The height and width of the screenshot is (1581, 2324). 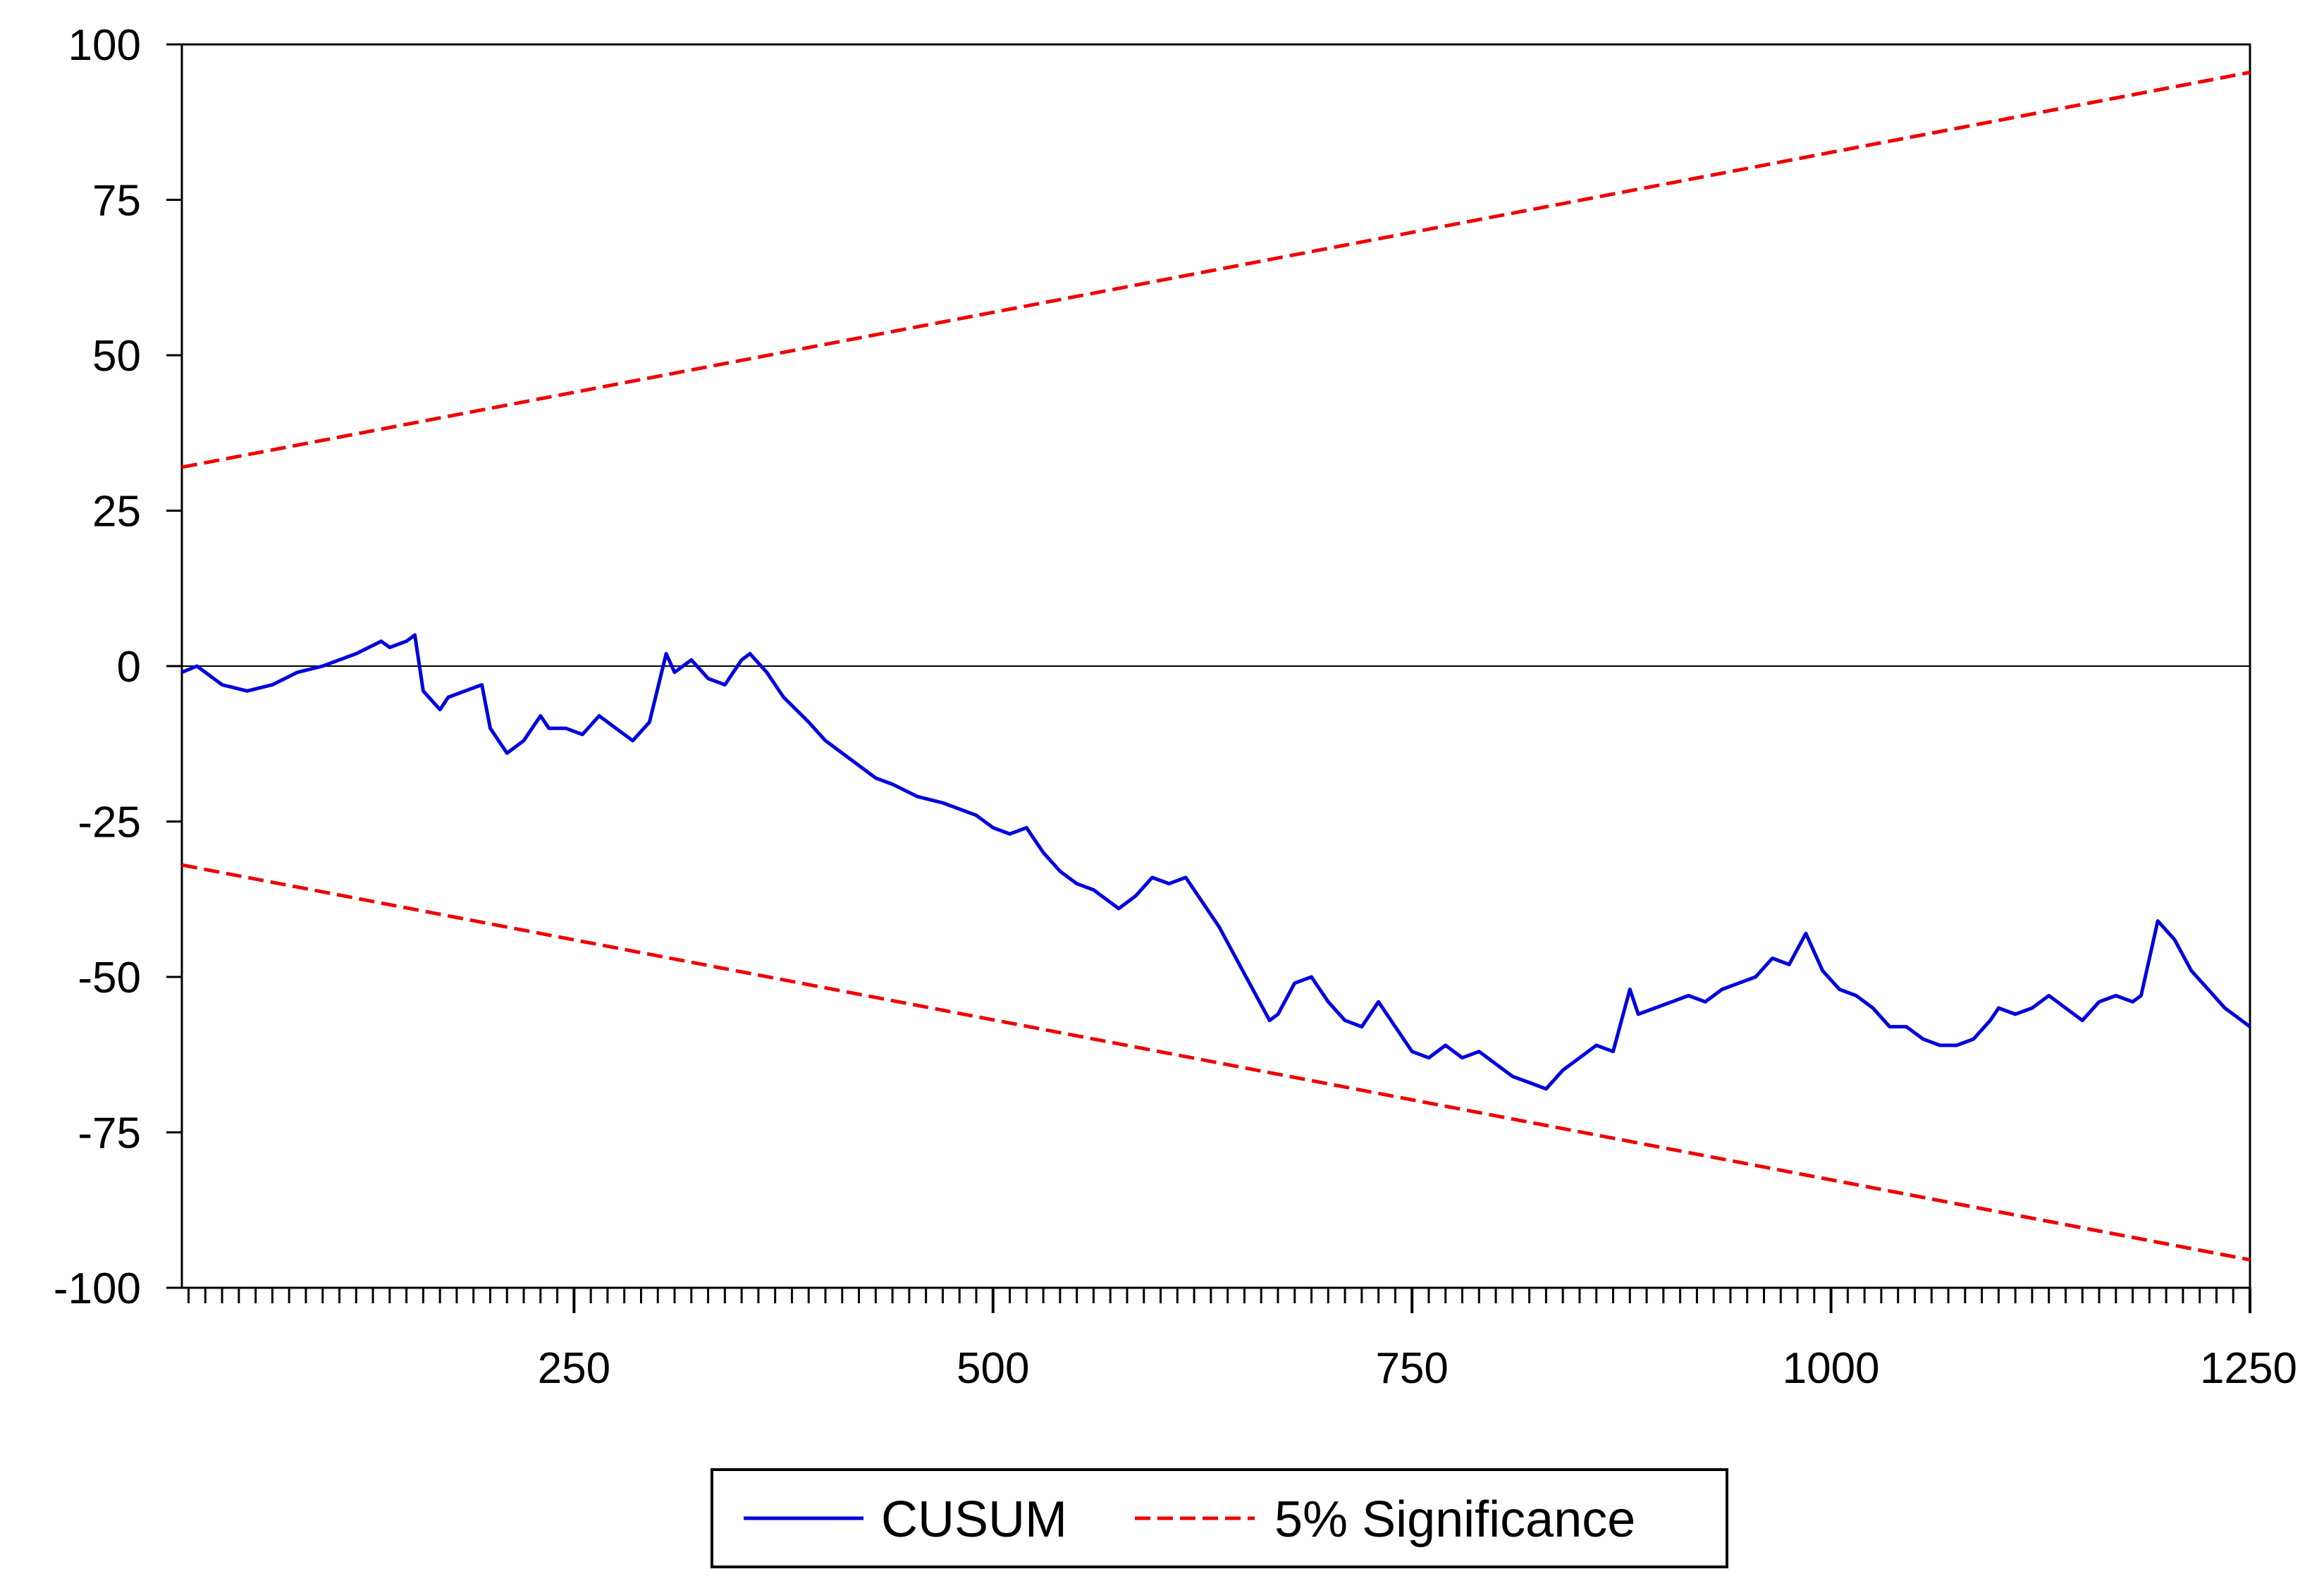 What do you see at coordinates (993, 1368) in the screenshot?
I see `x-tick-label: 500` at bounding box center [993, 1368].